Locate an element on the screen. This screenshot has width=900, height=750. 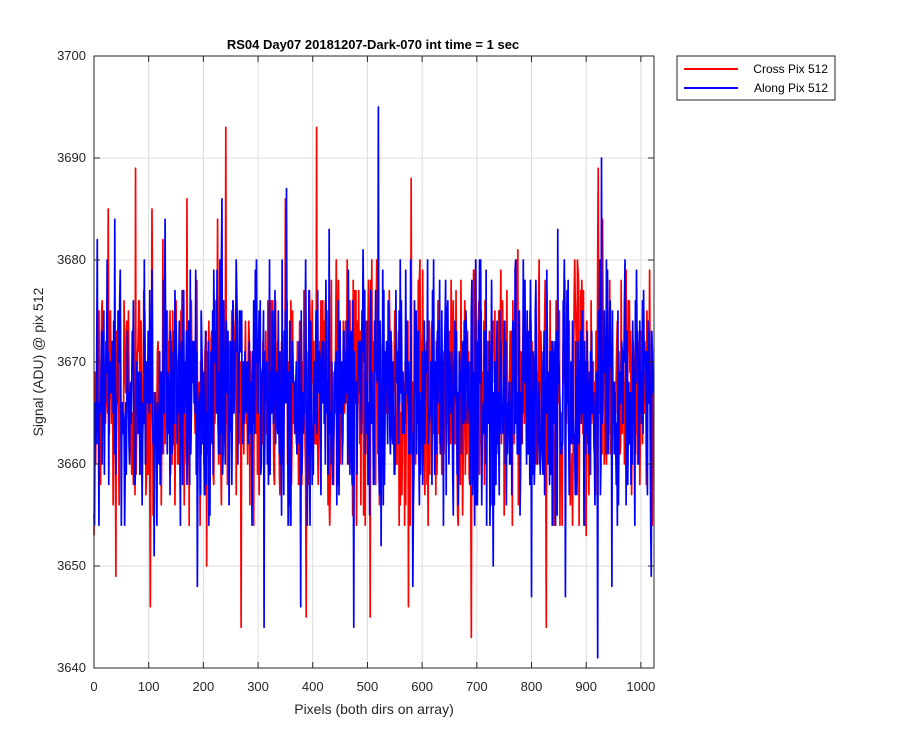
x-tick-label: 500 is located at coordinates (368, 686).